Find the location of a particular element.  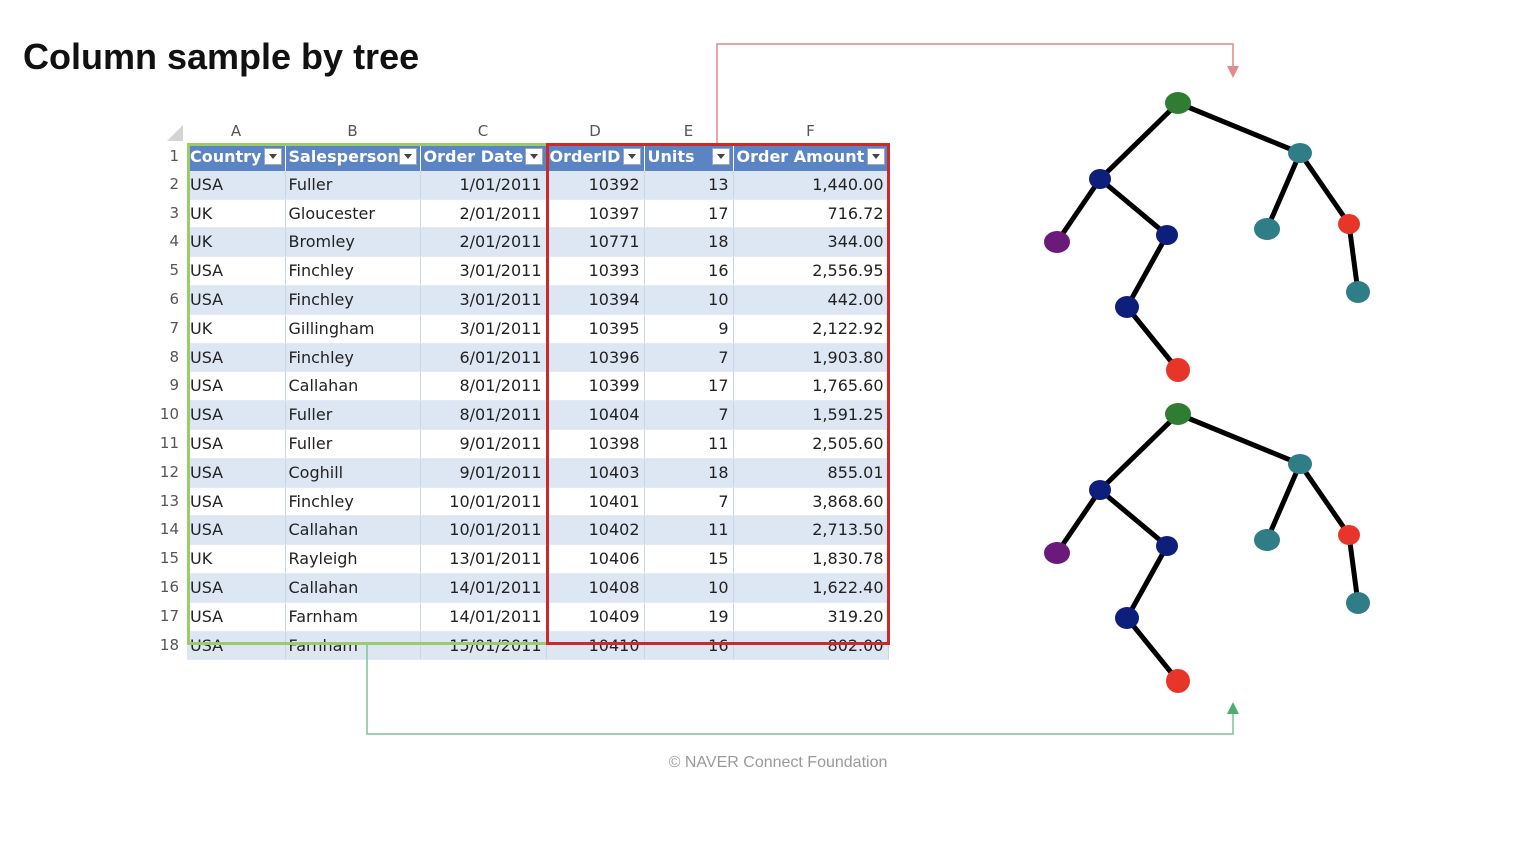

row-number: 12 is located at coordinates (171, 473).